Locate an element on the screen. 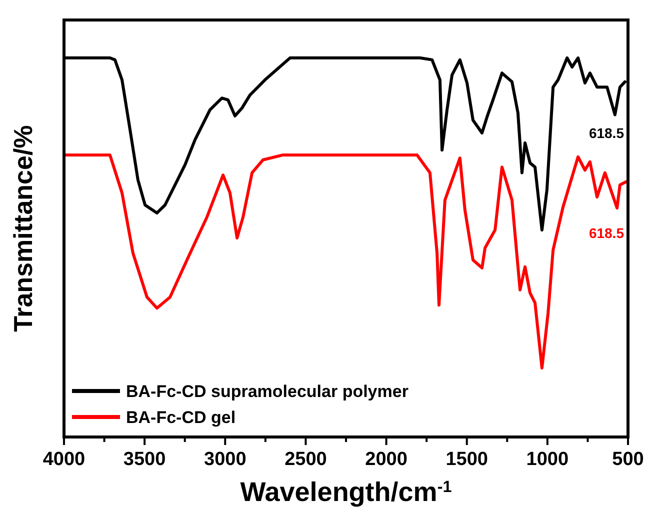 The image size is (650, 511). x-tick-label: 4000 is located at coordinates (64, 459).